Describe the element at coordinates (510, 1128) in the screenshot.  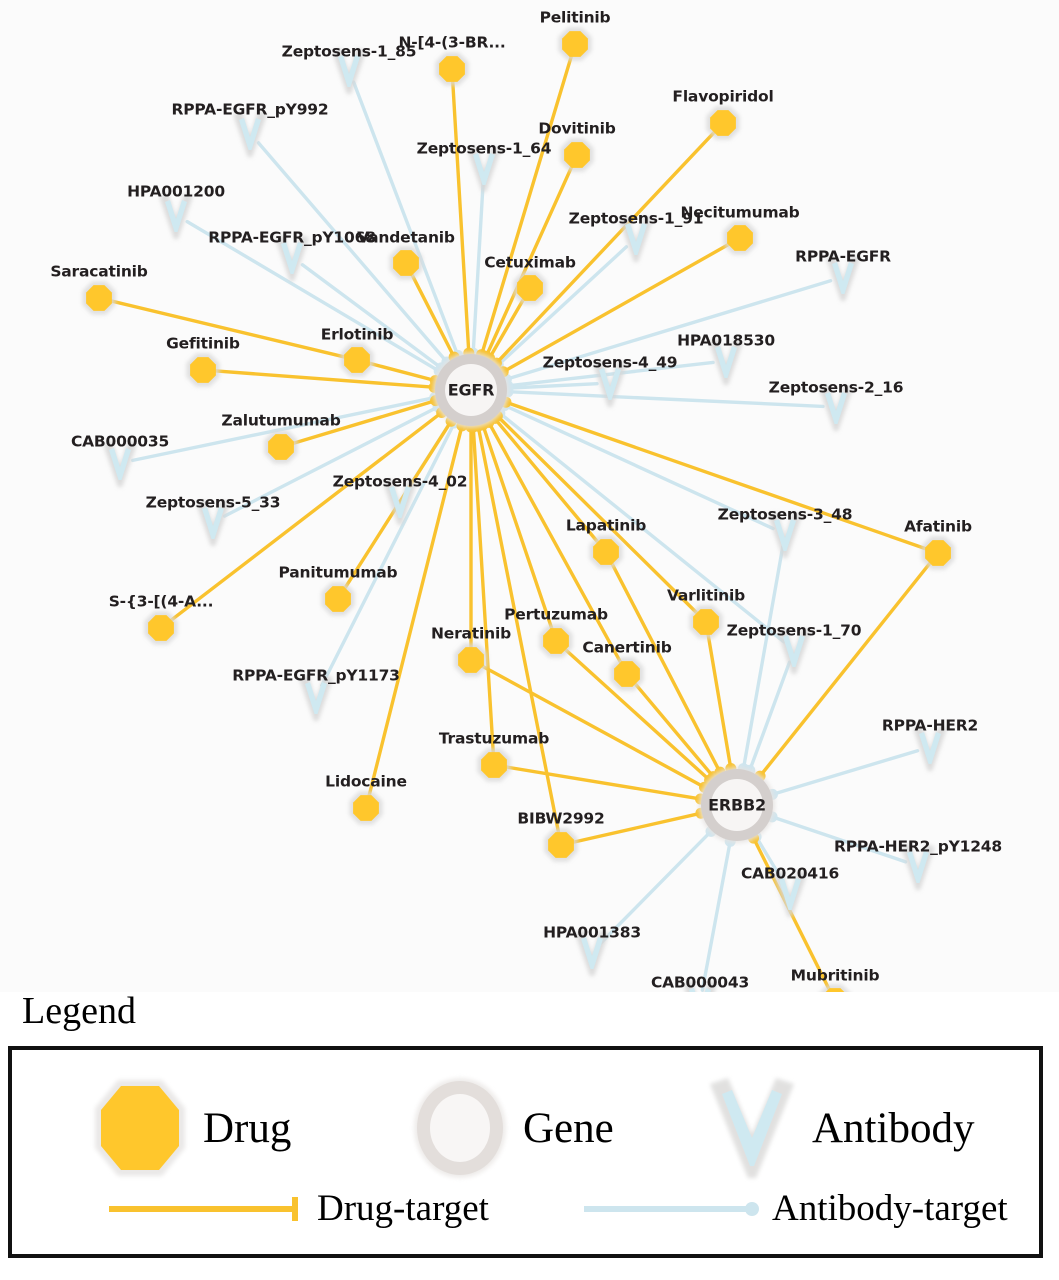
I see `legend-item-gene: Gene` at that location.